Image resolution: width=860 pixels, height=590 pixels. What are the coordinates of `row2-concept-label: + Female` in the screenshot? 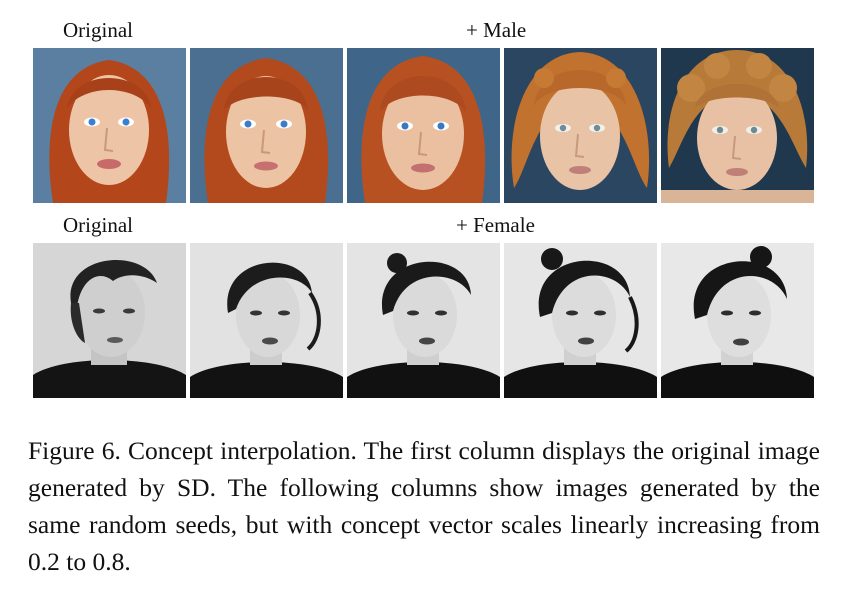 It's located at (495, 225).